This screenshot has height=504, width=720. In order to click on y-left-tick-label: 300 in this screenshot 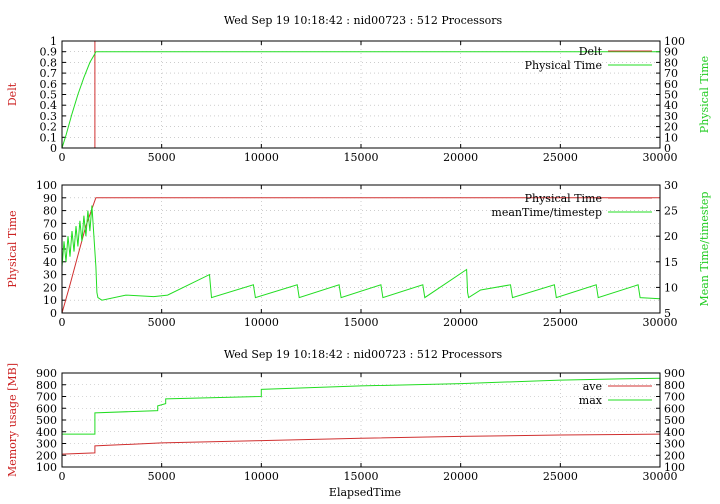, I will do `click(46, 444)`.